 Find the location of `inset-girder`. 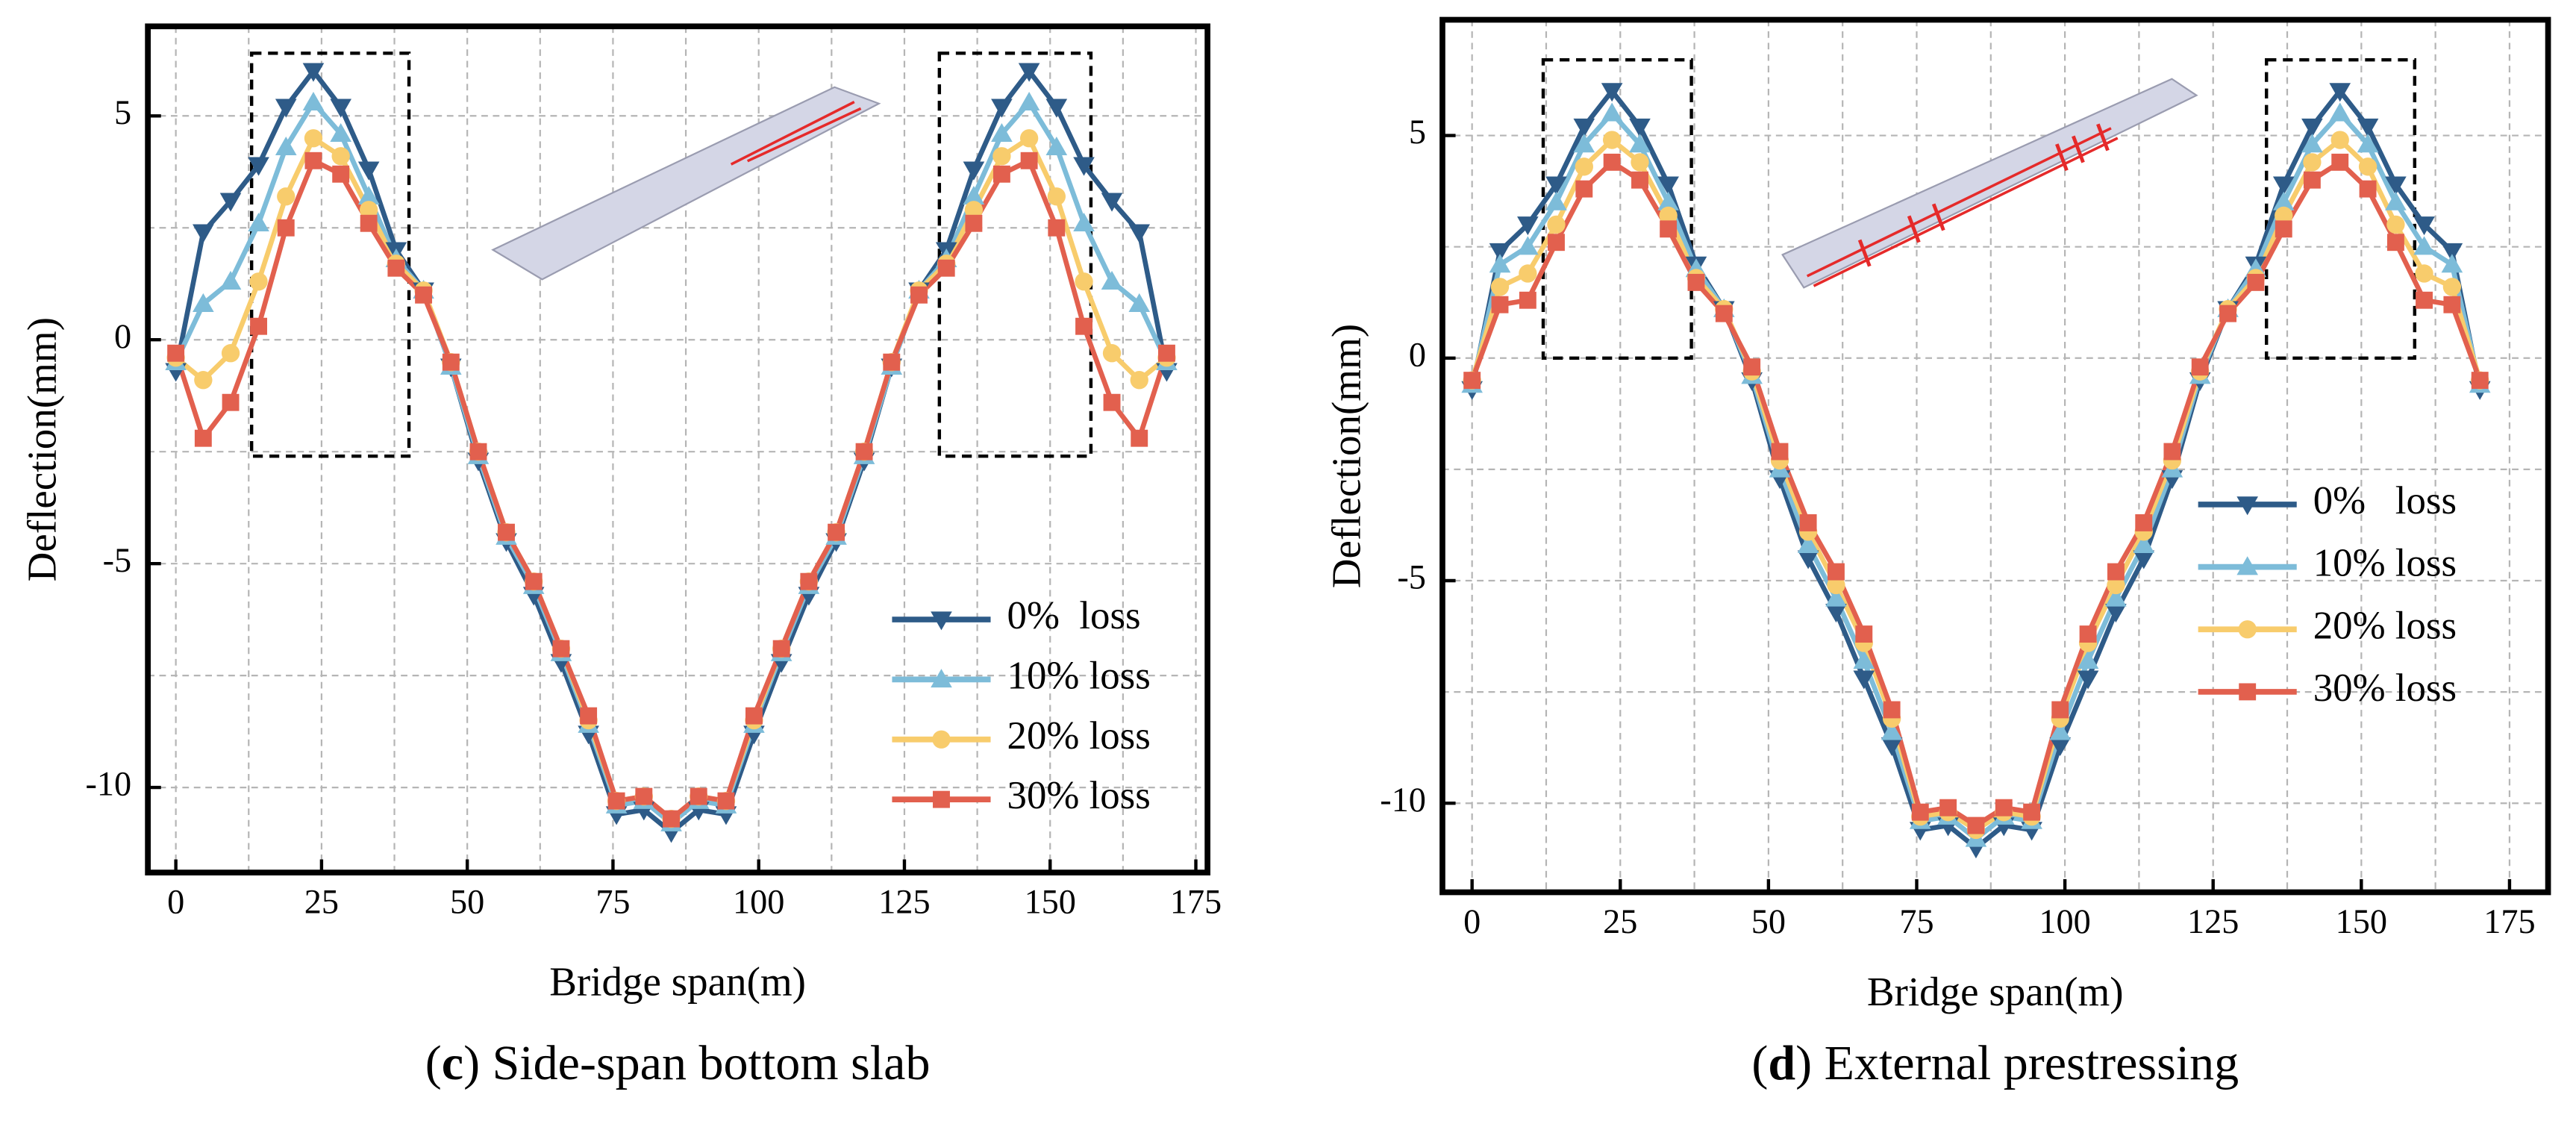

inset-girder is located at coordinates (1989, 183).